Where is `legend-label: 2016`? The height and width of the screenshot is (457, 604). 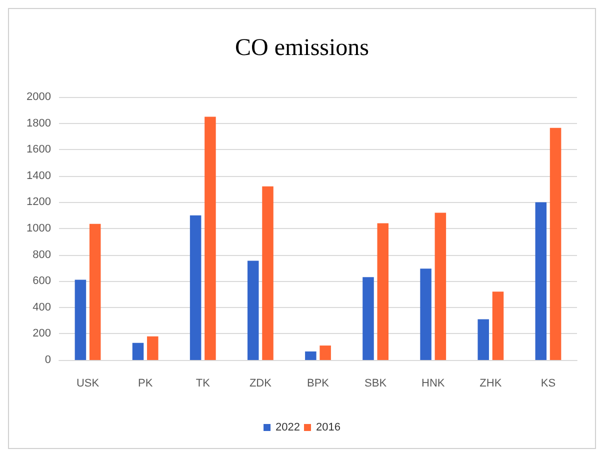 legend-label: 2016 is located at coordinates (328, 428).